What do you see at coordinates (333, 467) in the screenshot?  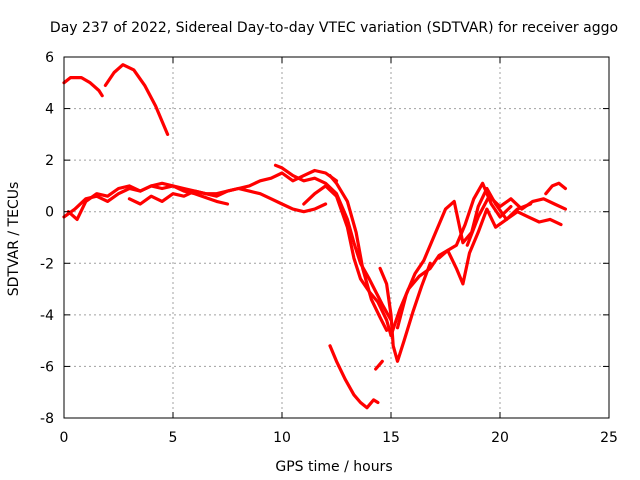 I see `x-axis-label: GPS time / hours` at bounding box center [333, 467].